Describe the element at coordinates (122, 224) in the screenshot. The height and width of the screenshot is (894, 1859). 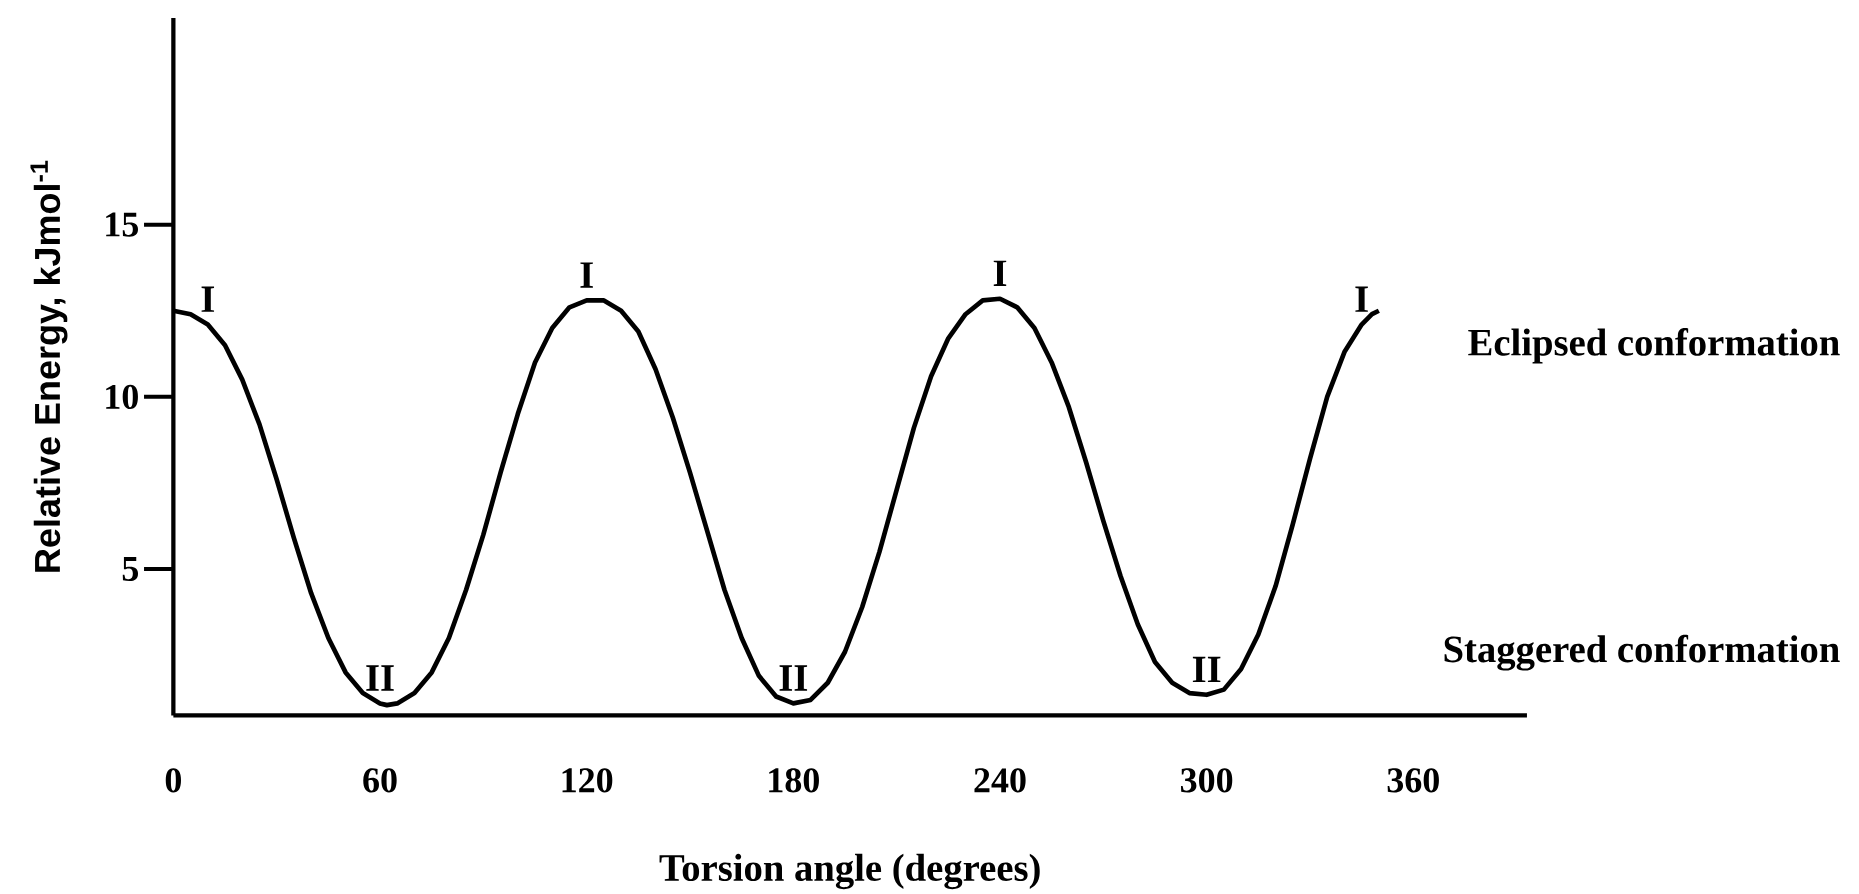
I see `y-tick-label: 15` at that location.